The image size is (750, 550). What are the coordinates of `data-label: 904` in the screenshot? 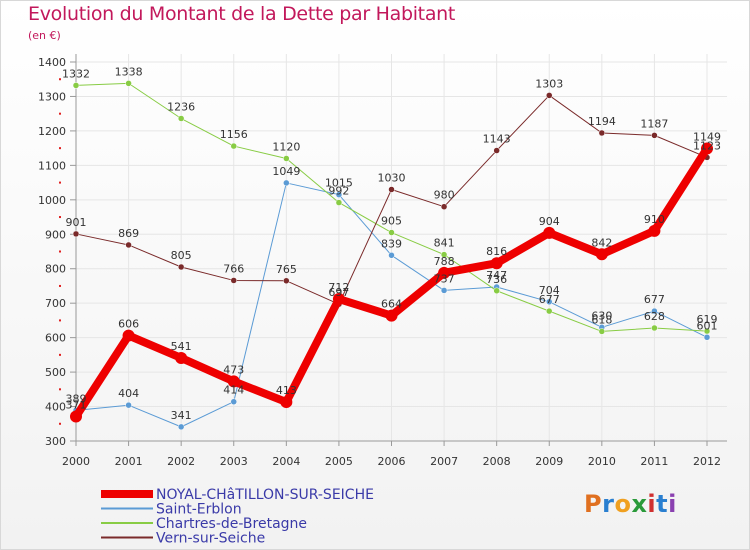 It's located at (549, 221).